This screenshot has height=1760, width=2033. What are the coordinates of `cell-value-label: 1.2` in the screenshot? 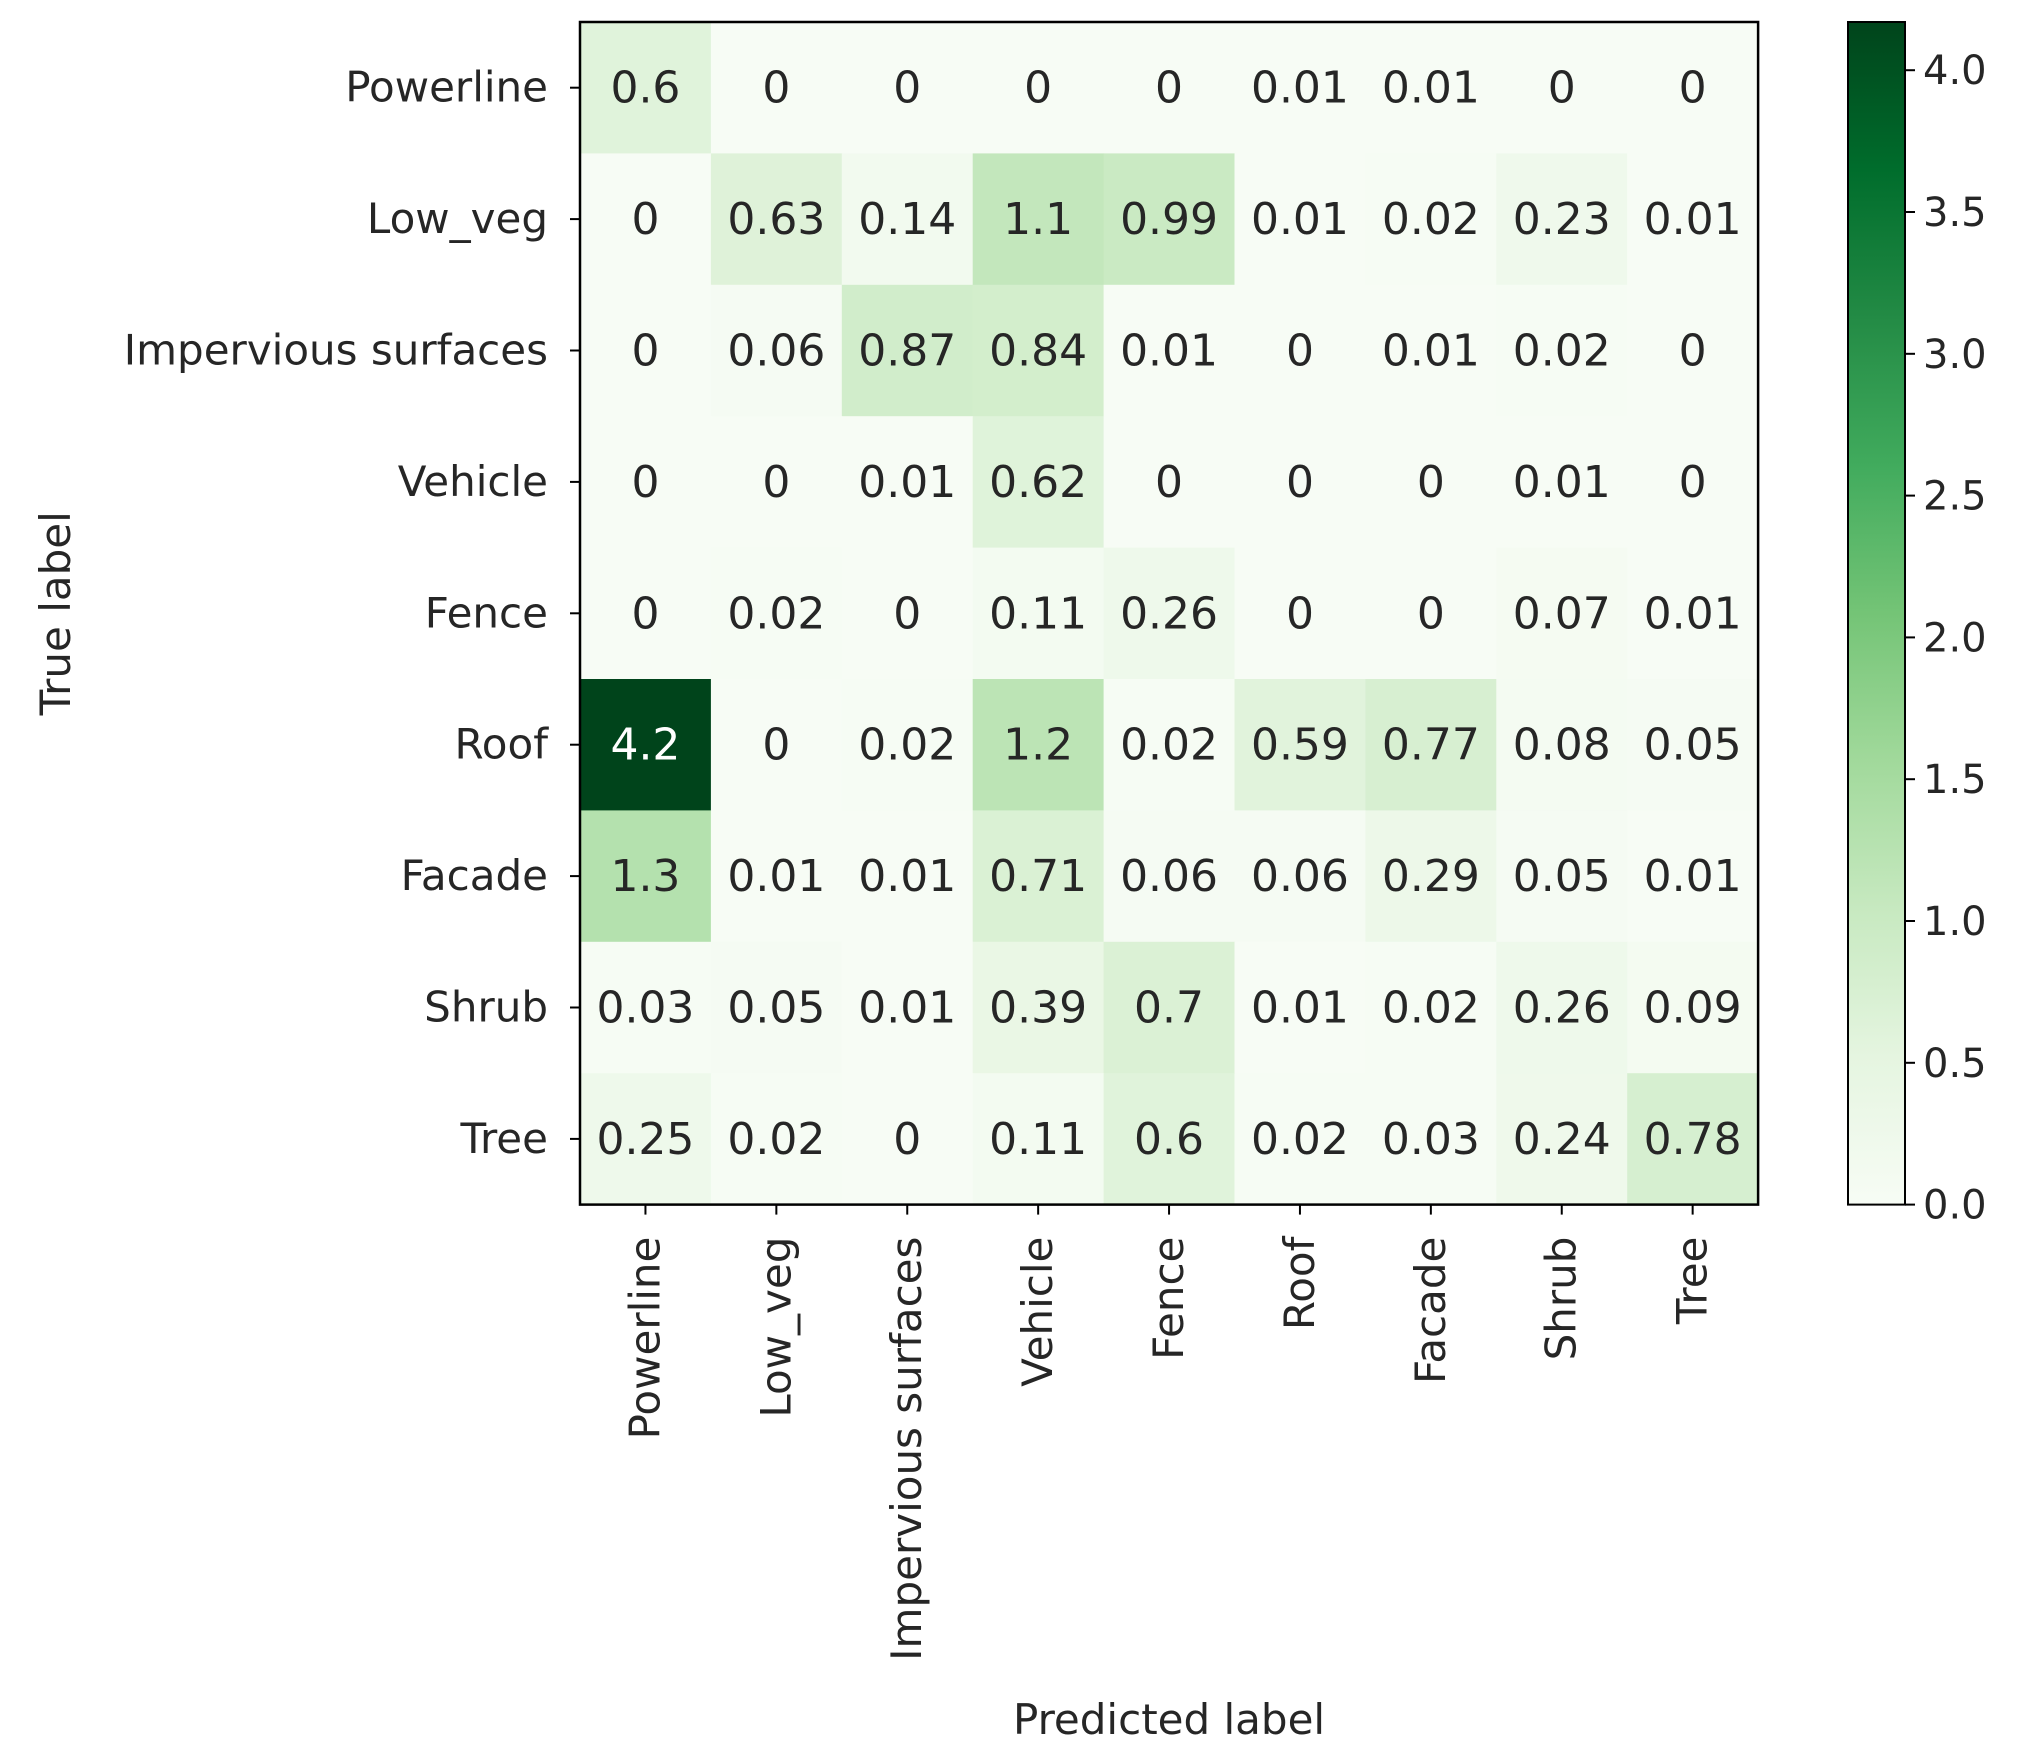 It's located at (1038, 745).